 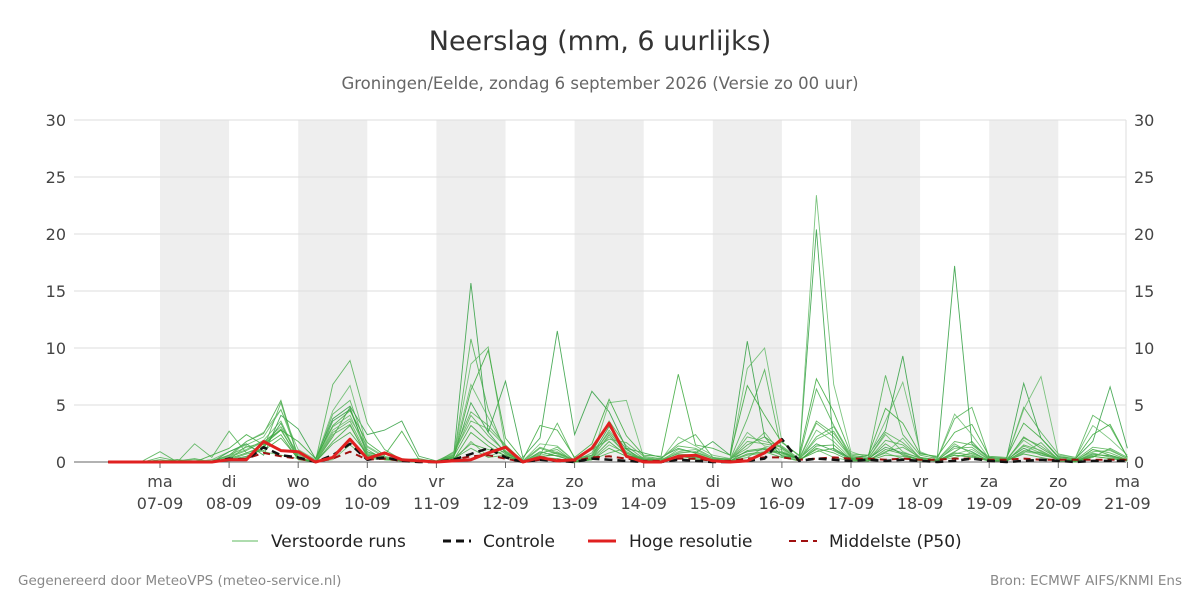 I want to click on hires-series-line, so click(x=445, y=442).